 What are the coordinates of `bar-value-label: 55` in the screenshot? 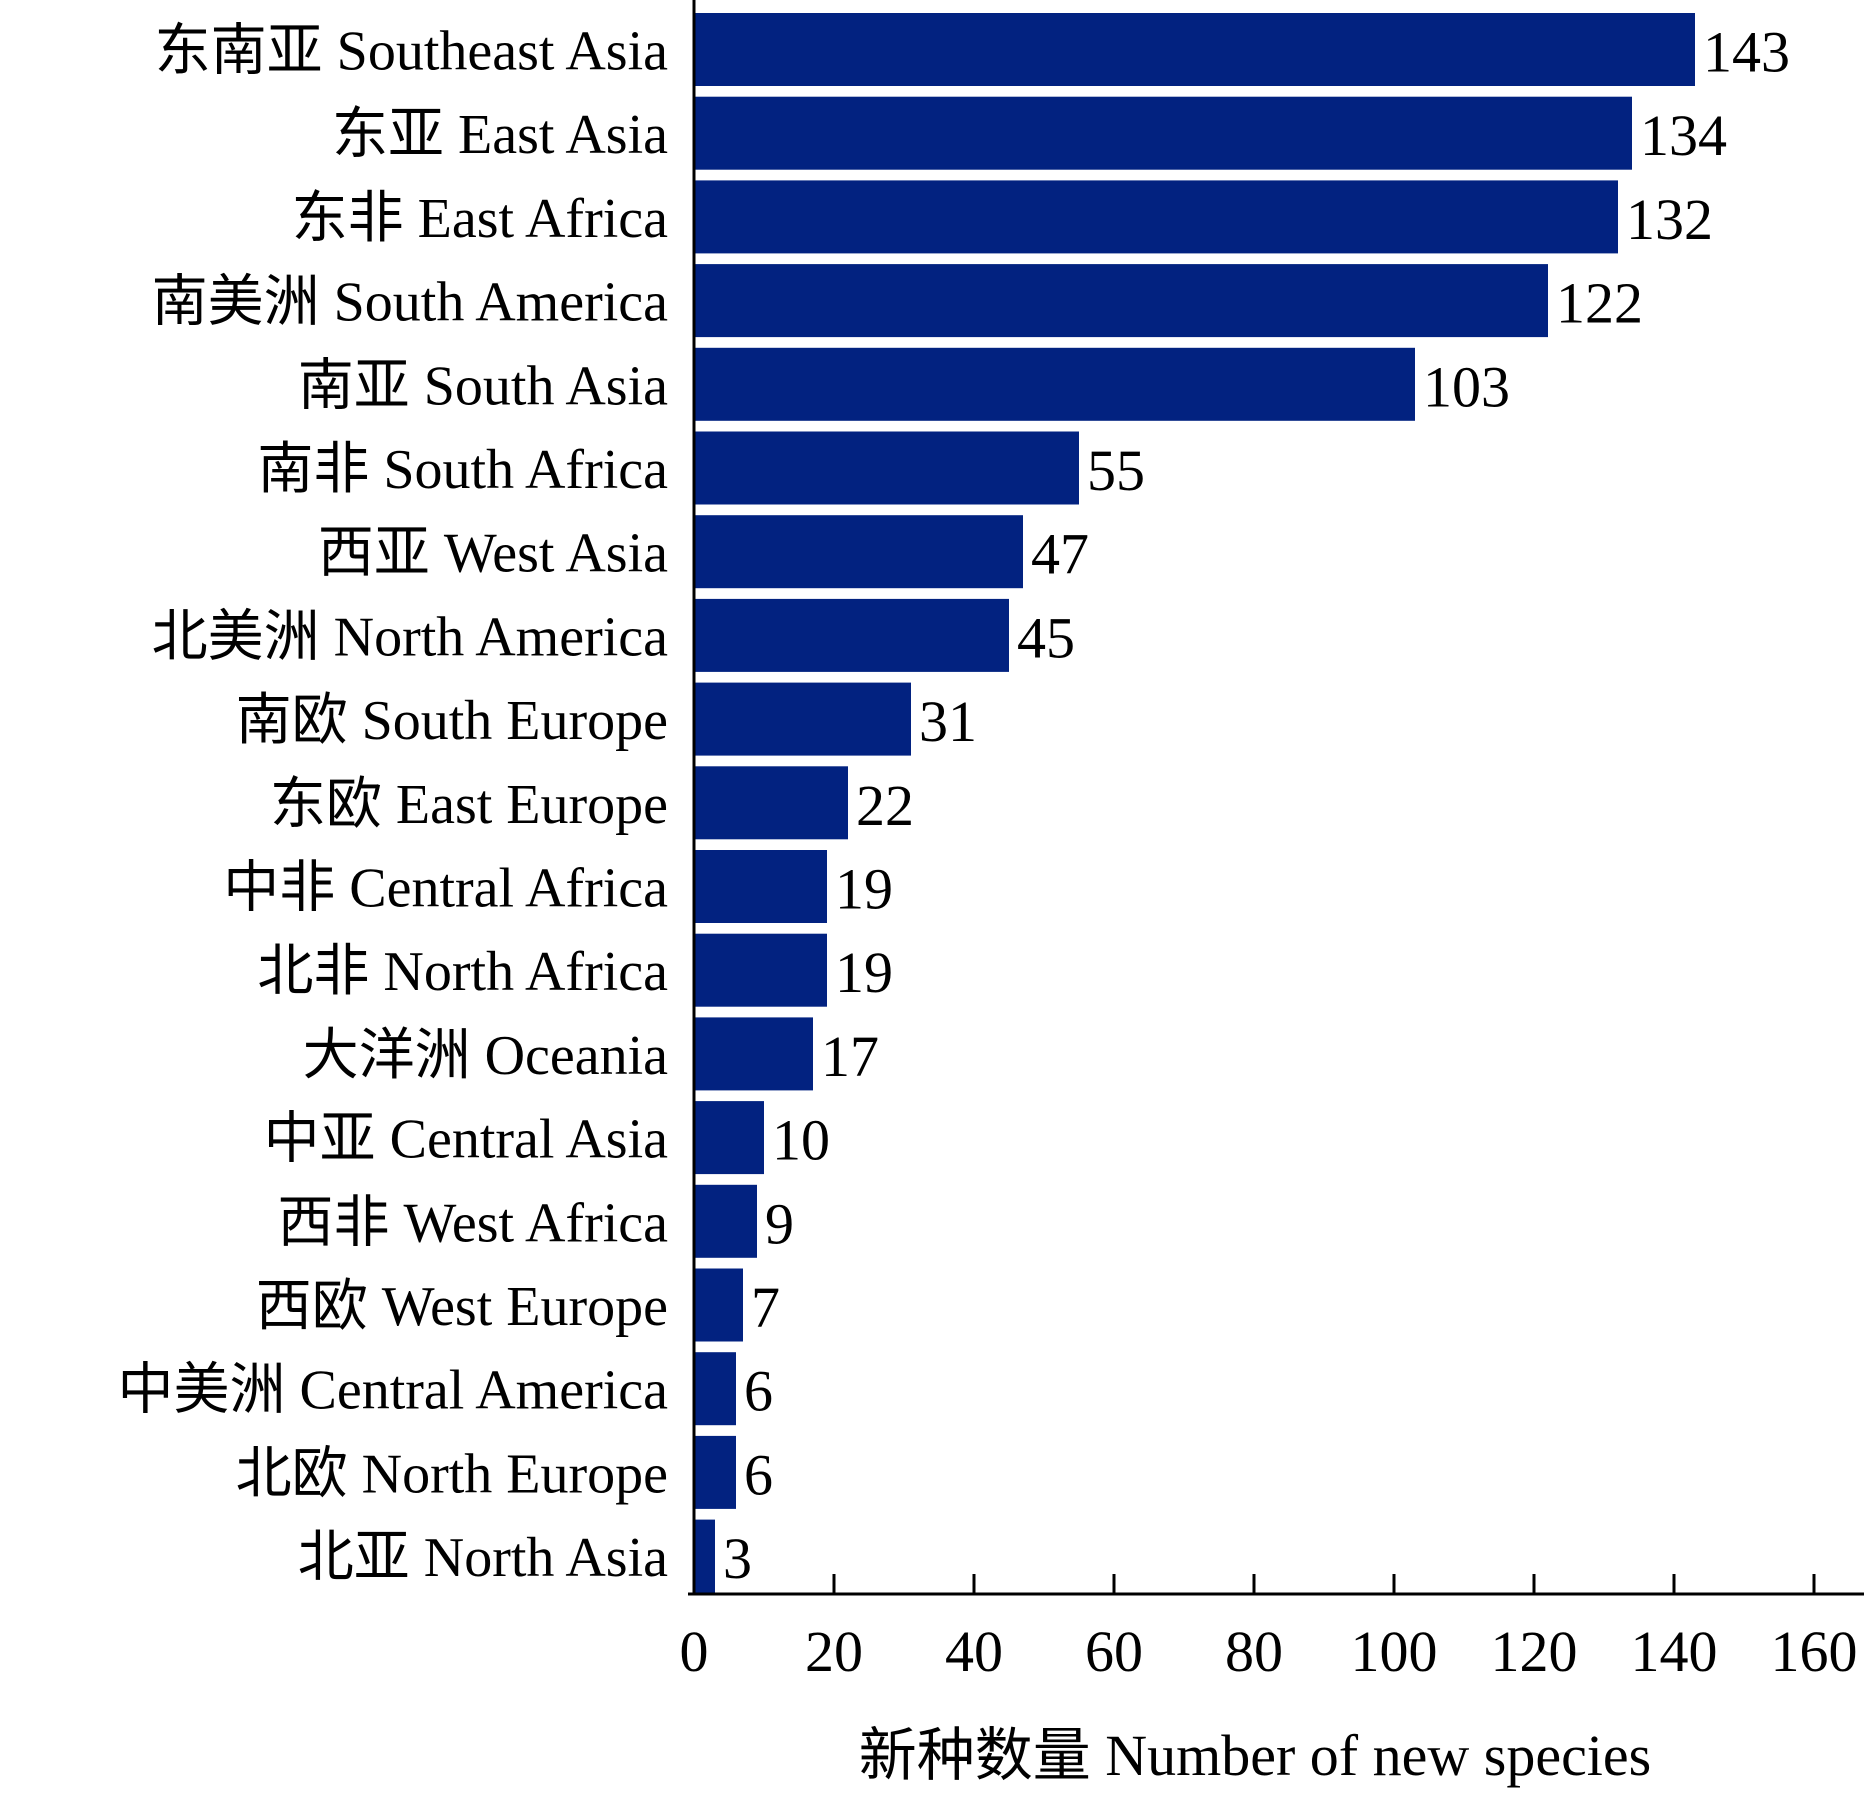 It's located at (1116, 470).